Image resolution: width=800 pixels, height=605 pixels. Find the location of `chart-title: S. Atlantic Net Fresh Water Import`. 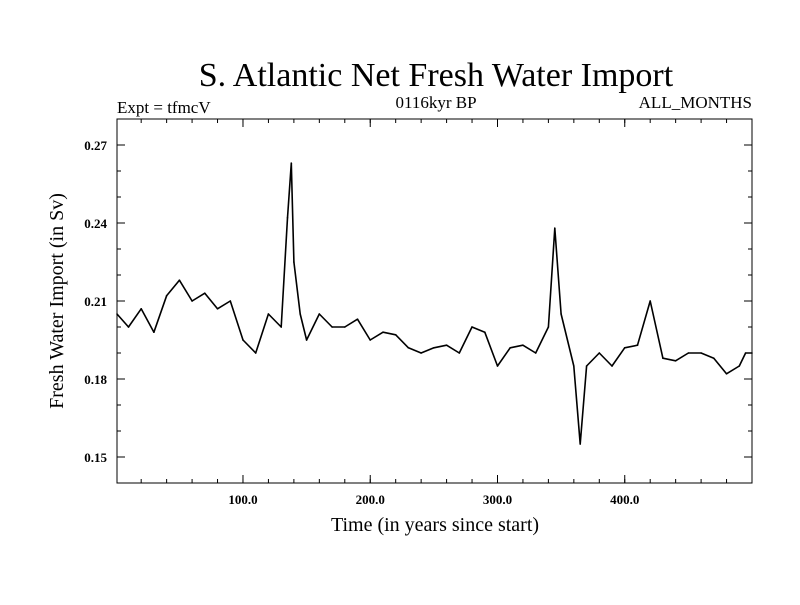

chart-title: S. Atlantic Net Fresh Water Import is located at coordinates (436, 75).